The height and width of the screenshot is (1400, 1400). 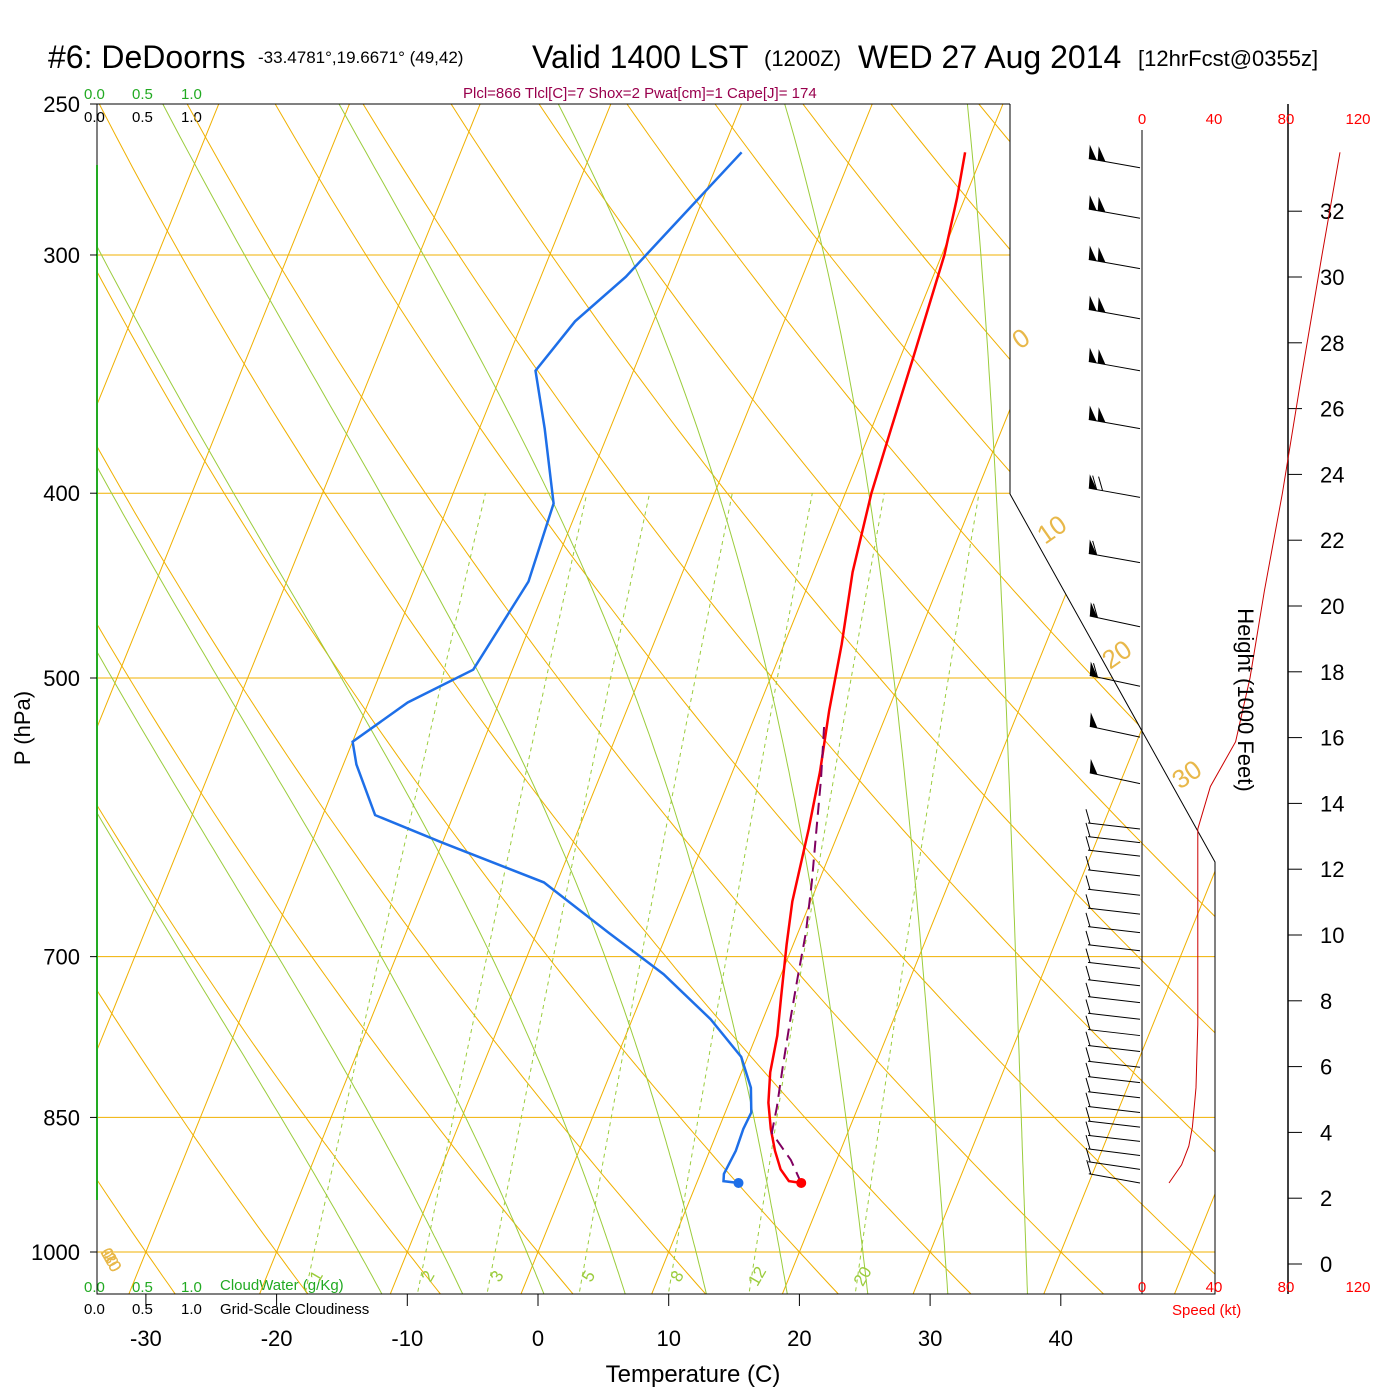 I want to click on height-tick-label: 18, so click(x=1332, y=672).